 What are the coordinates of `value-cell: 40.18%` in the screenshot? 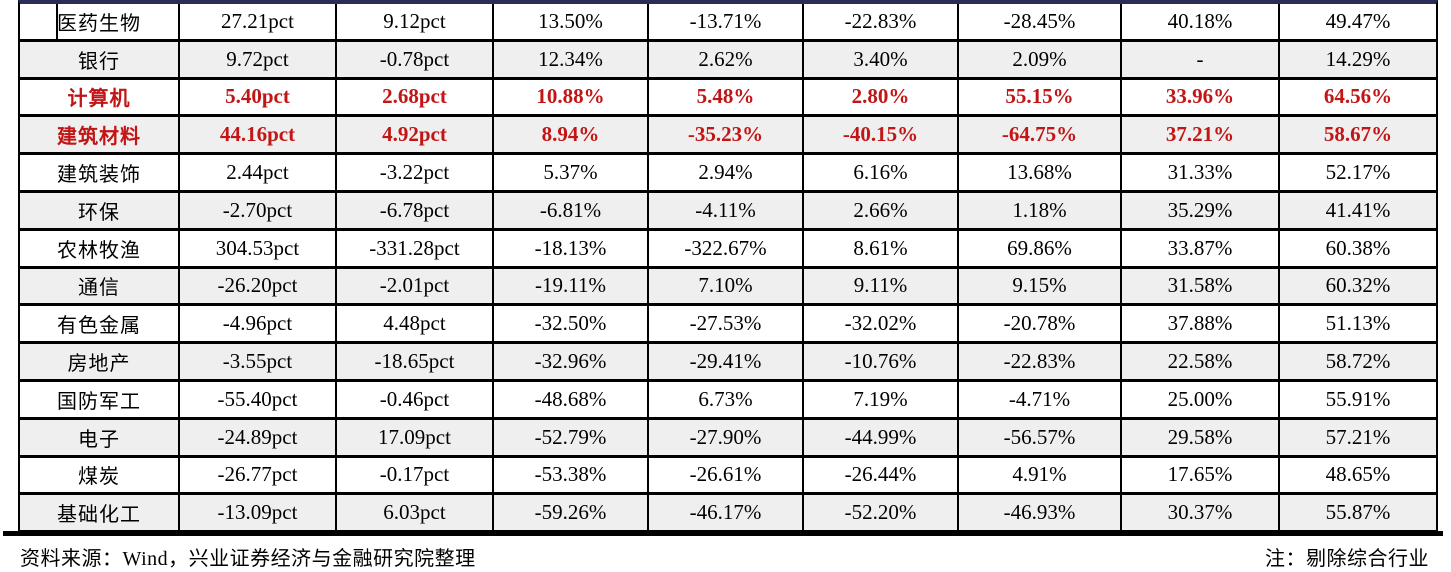 It's located at (1199, 21).